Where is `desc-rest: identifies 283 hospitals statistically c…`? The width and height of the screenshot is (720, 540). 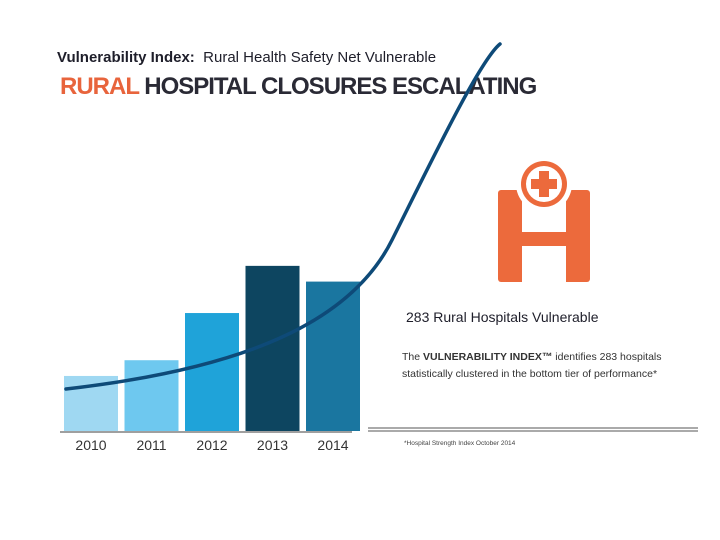 desc-rest: identifies 283 hospitals statistically c… is located at coordinates (532, 365).